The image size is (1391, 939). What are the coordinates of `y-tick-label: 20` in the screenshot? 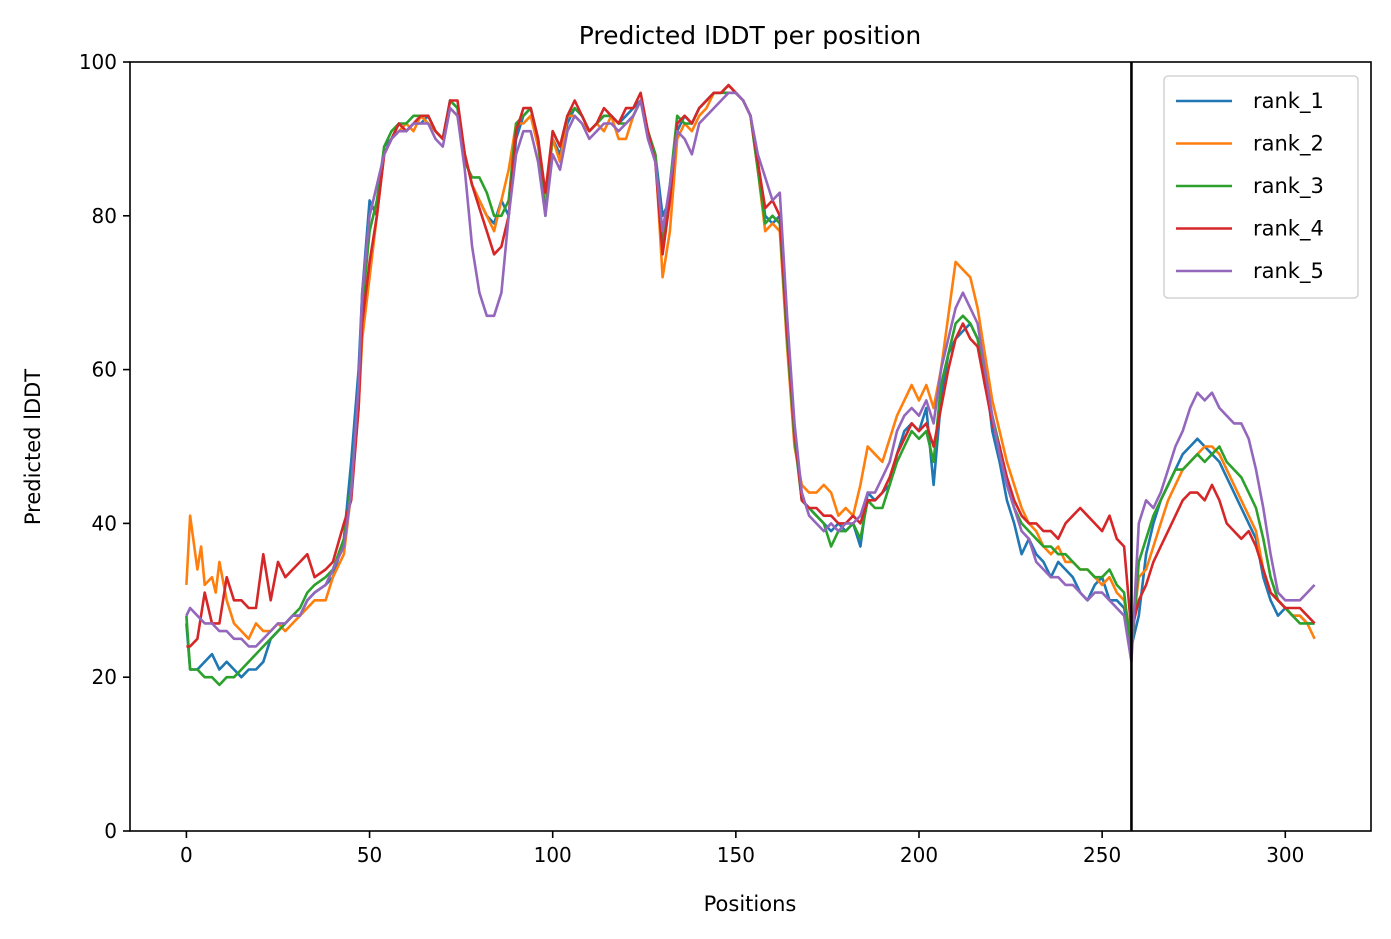 It's located at (104, 677).